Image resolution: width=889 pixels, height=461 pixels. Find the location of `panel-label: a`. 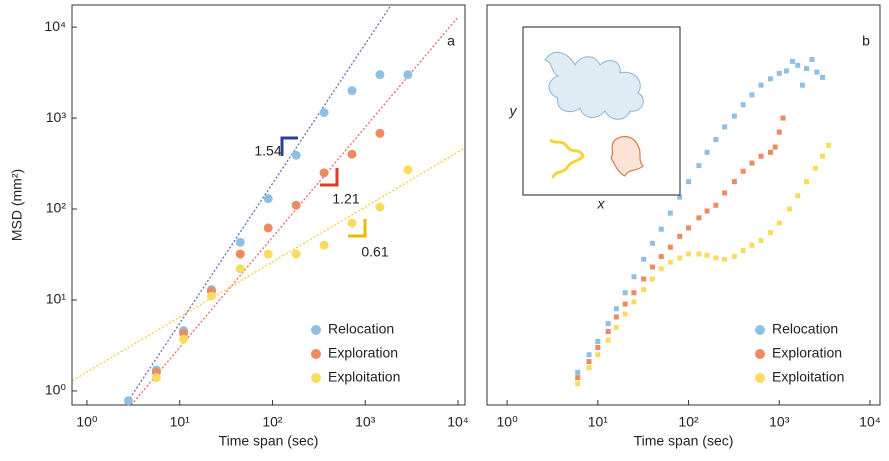

panel-label: a is located at coordinates (451, 41).